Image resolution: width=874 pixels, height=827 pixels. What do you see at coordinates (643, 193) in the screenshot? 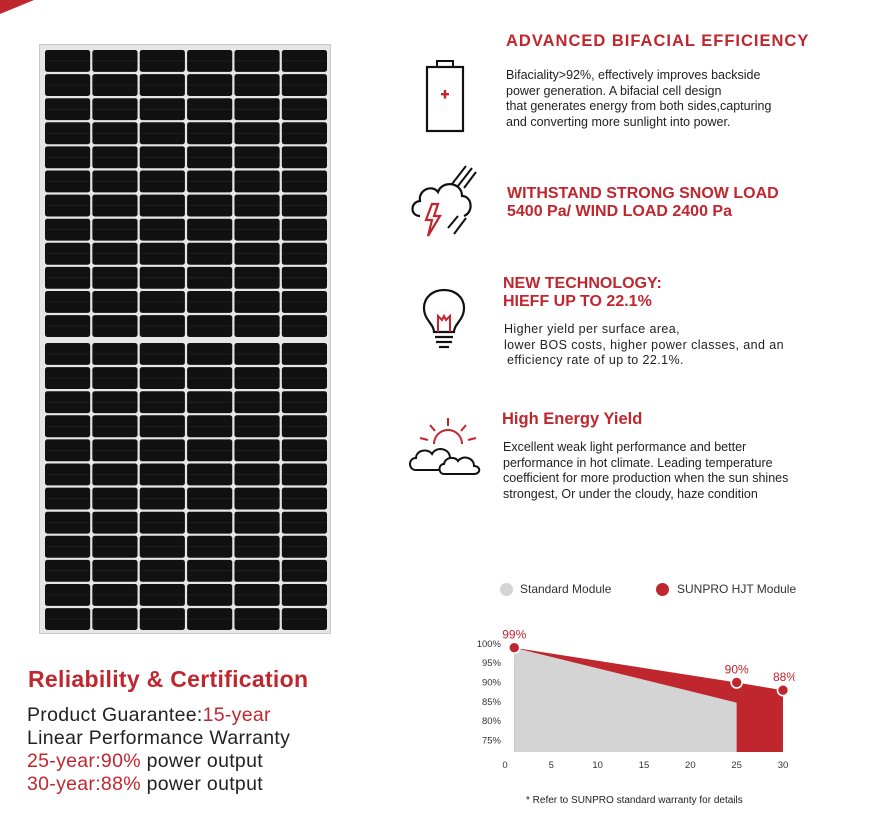
I see `title-line: WITHSTAND STRONG SNOW LOAD` at bounding box center [643, 193].